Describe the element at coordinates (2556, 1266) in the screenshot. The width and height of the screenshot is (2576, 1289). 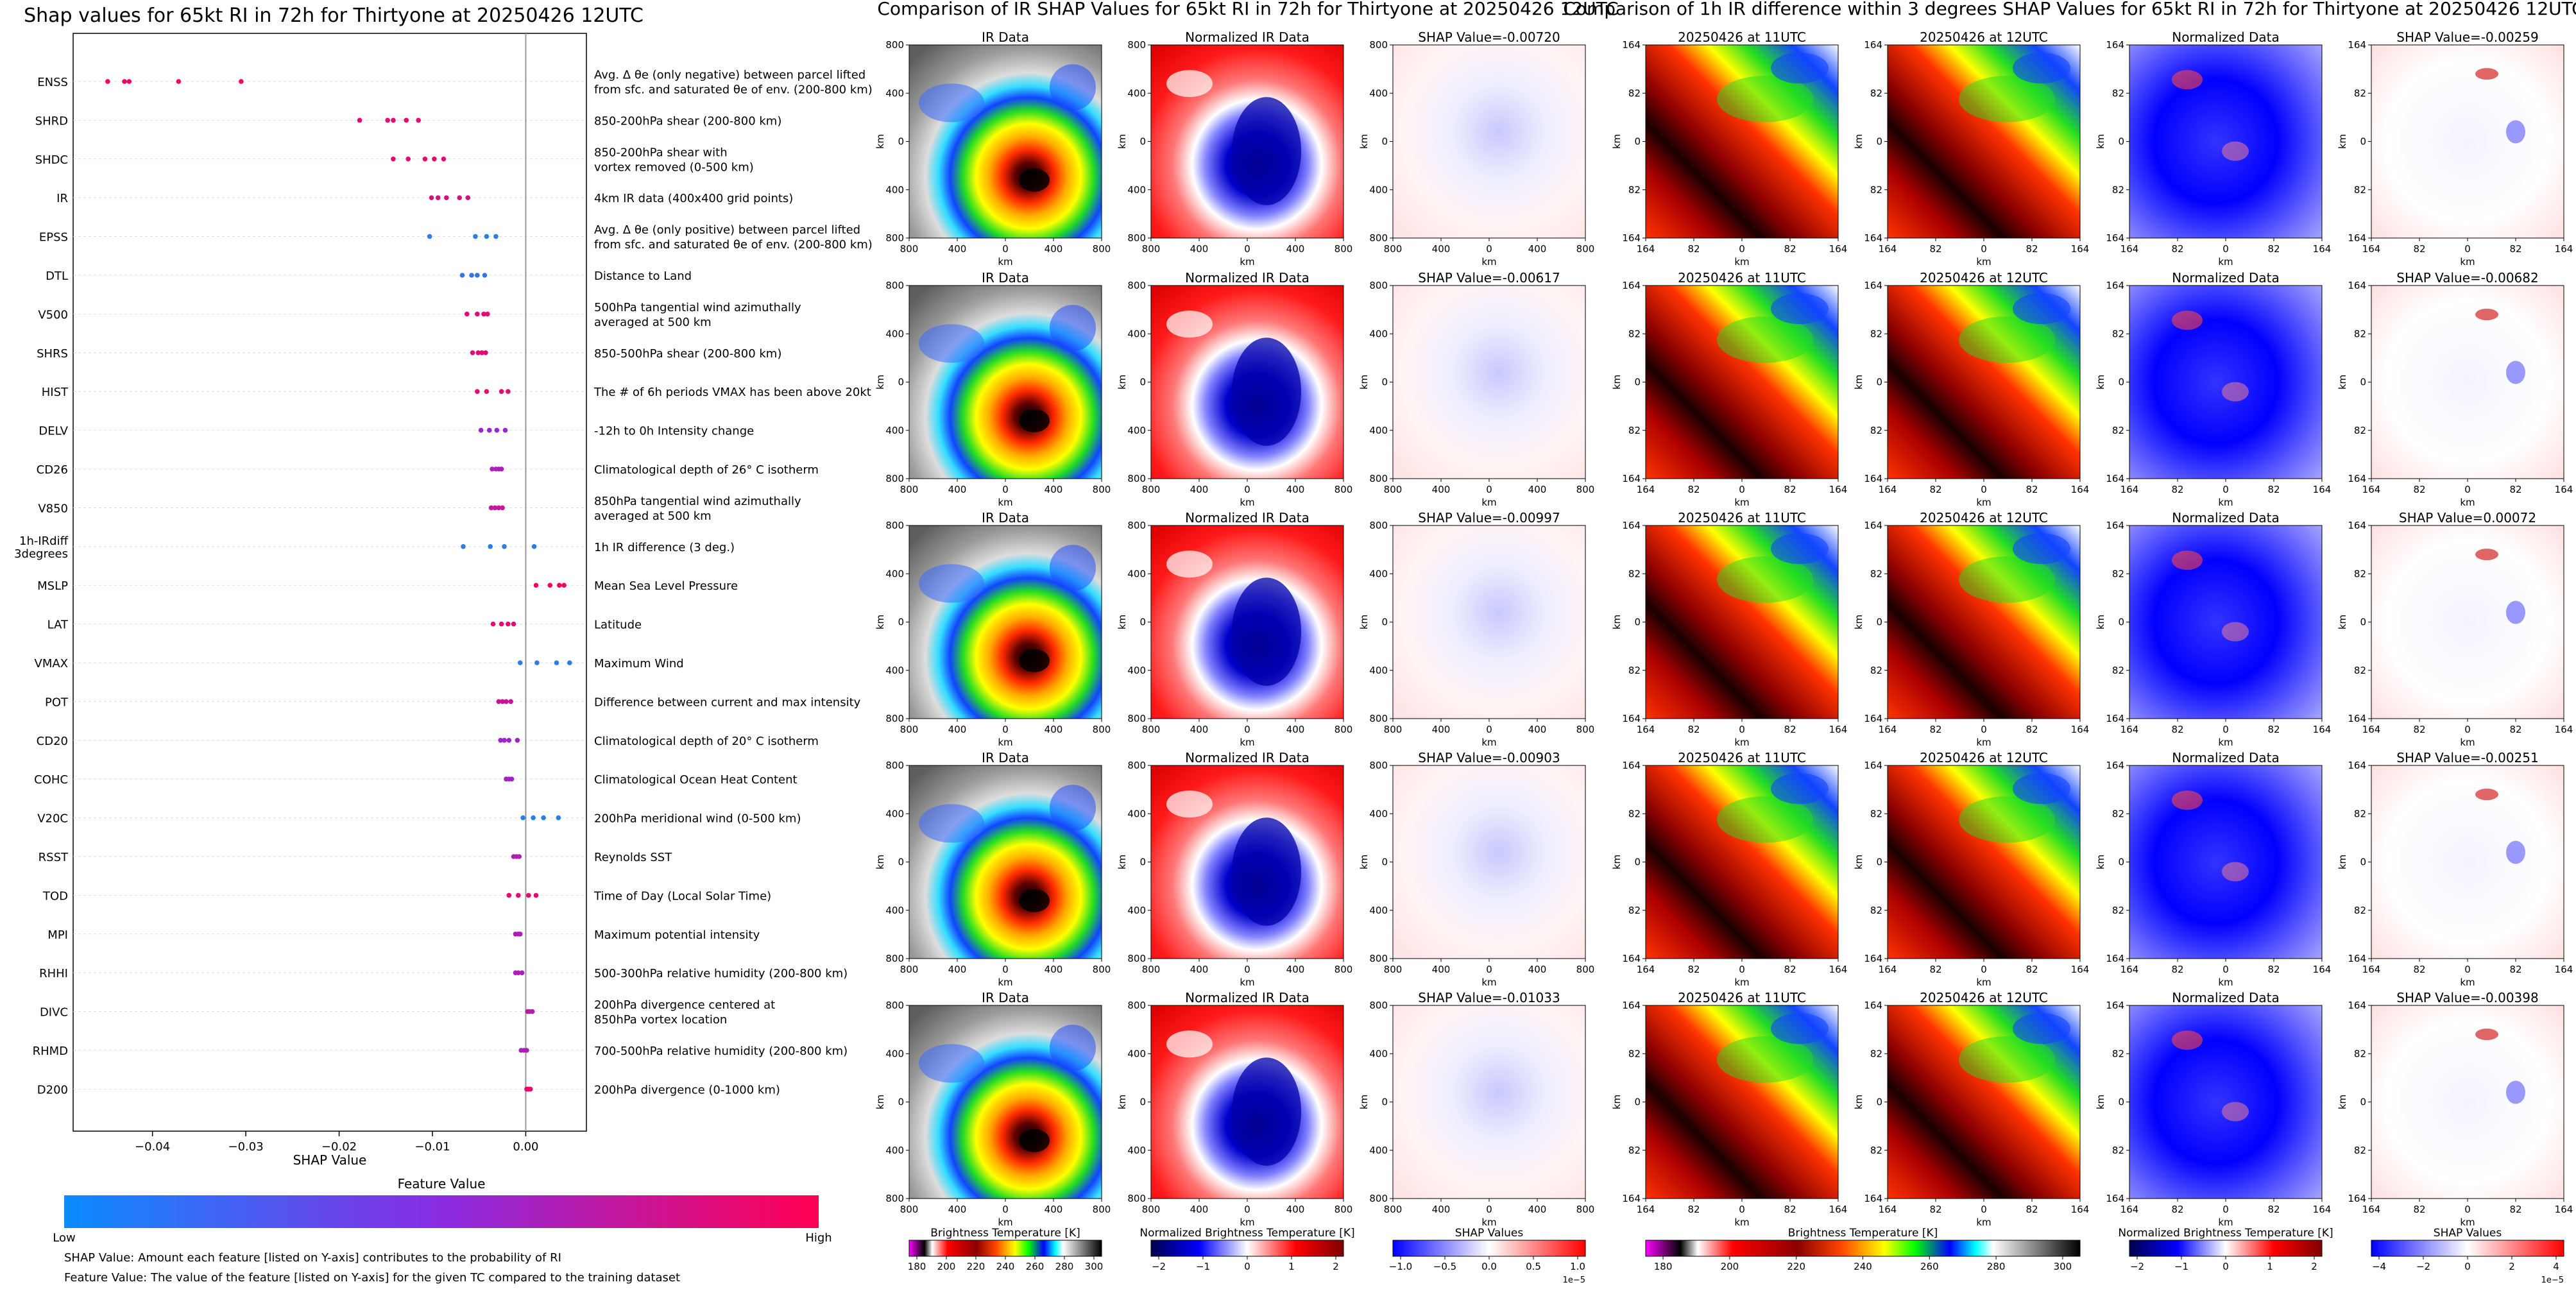
I see `colorbar-tick-label: 4` at that location.